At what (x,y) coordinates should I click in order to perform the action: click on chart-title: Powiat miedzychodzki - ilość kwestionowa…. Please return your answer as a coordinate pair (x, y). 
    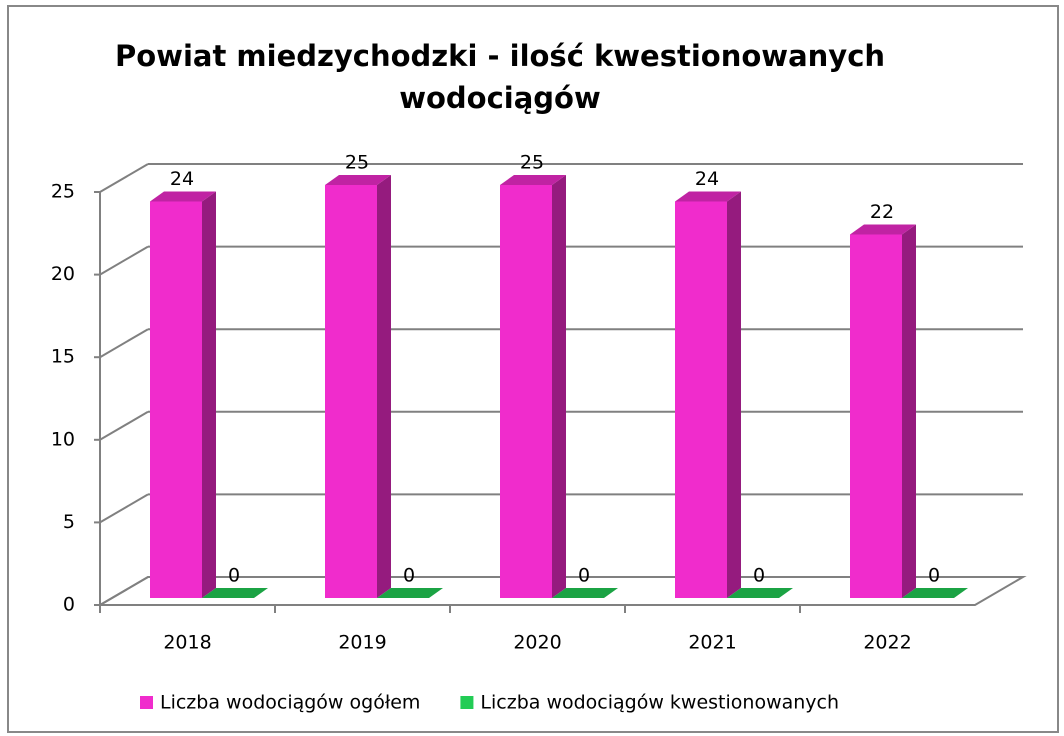
    Looking at the image, I should click on (500, 56).